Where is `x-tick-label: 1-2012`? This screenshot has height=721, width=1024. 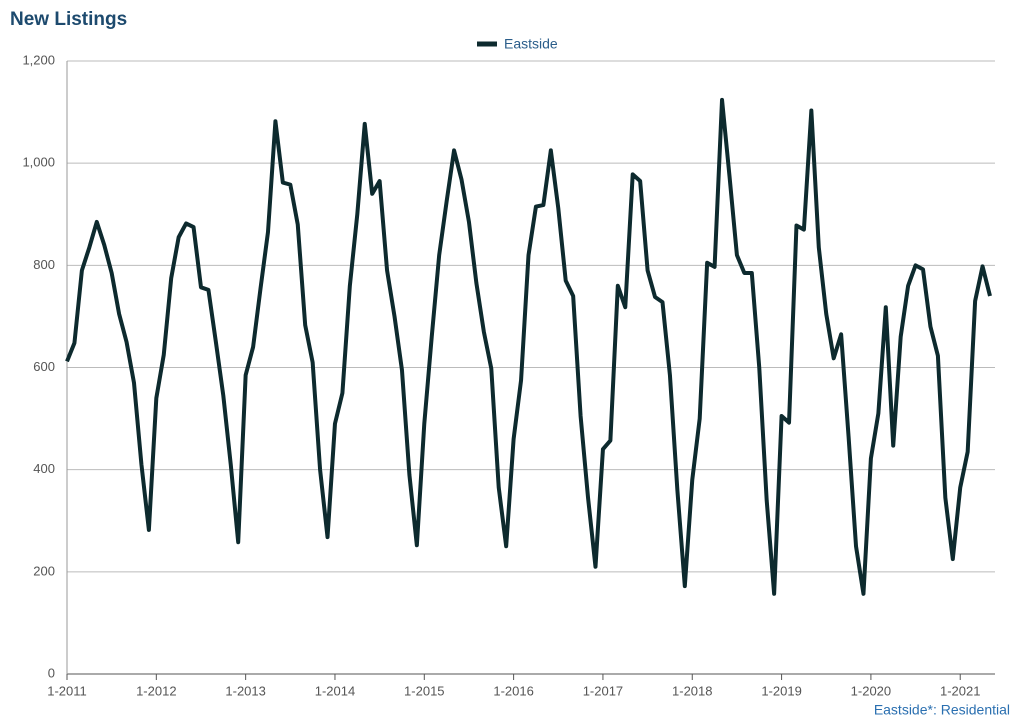 x-tick-label: 1-2012 is located at coordinates (156, 690).